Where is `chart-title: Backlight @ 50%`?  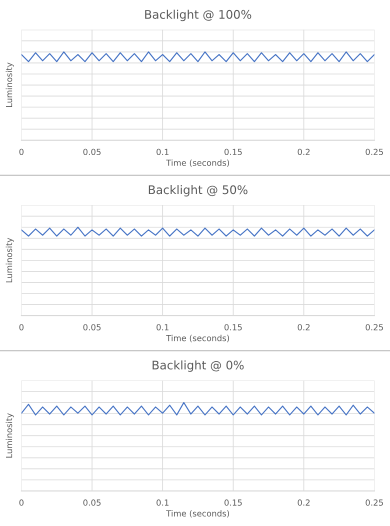 chart-title: Backlight @ 50% is located at coordinates (198, 190).